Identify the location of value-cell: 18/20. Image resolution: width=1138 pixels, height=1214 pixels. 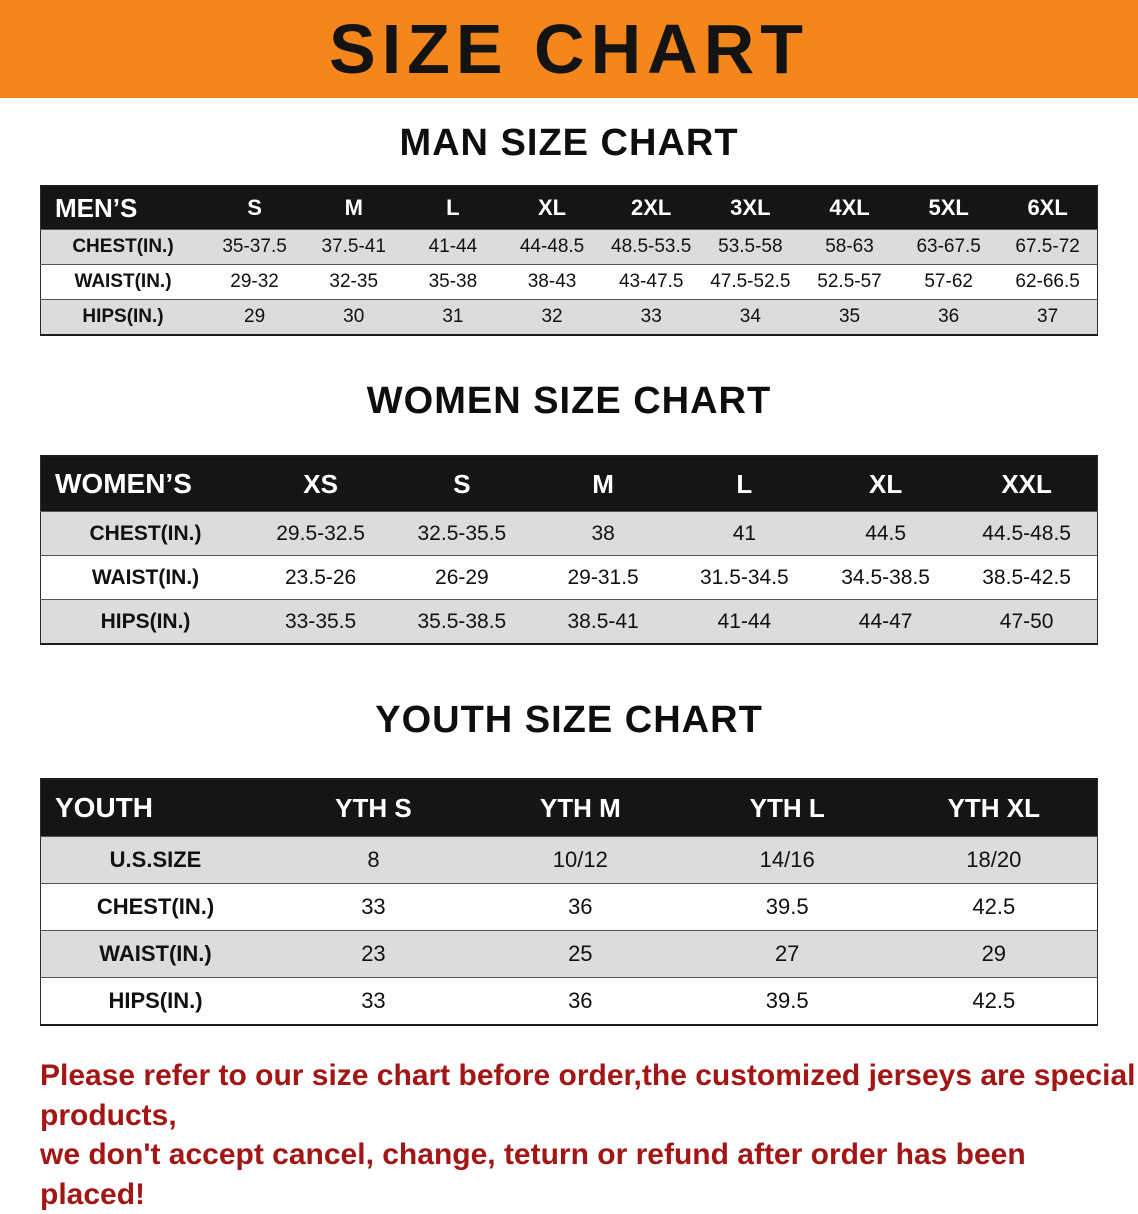
(994, 860).